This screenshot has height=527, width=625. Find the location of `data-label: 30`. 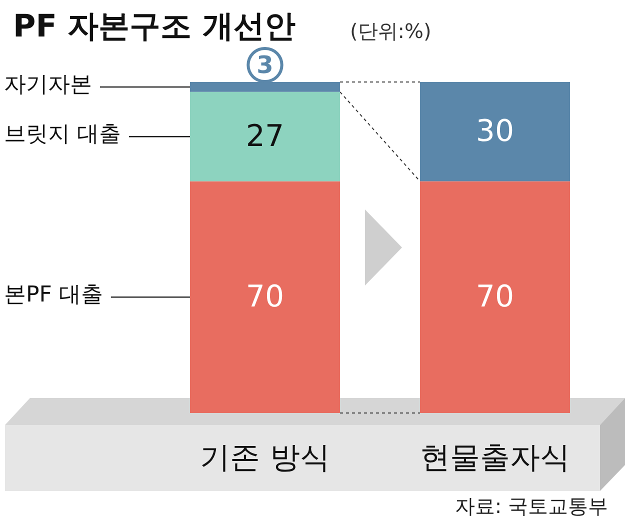

data-label: 30 is located at coordinates (495, 132).